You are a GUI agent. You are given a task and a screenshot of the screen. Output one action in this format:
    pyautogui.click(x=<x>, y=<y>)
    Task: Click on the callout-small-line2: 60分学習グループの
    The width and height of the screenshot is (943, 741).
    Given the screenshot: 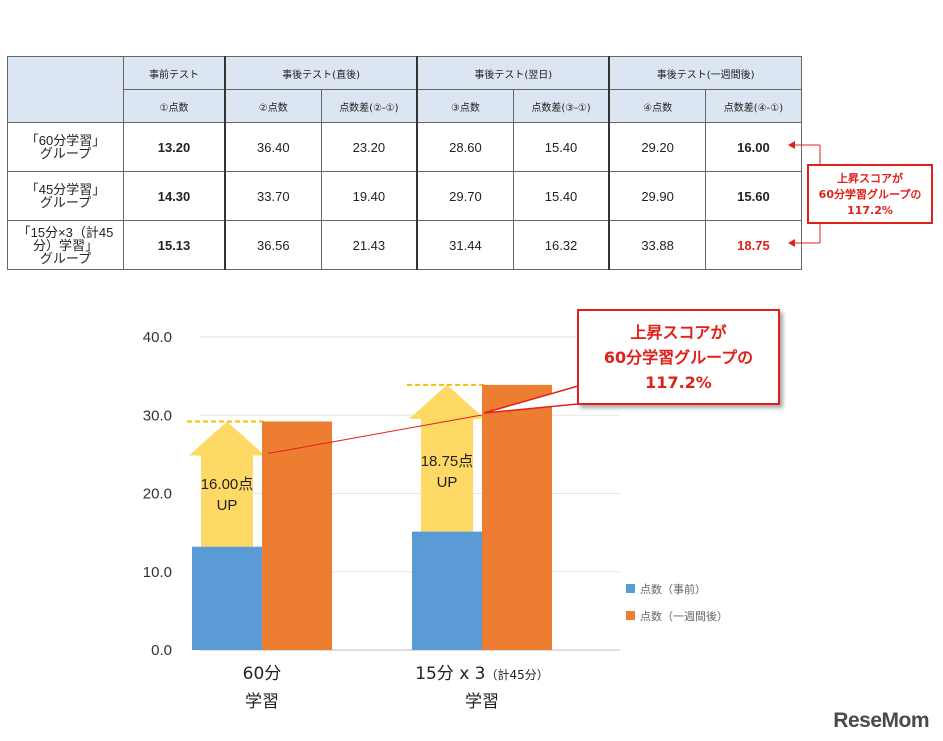 What is the action you would take?
    pyautogui.click(x=870, y=194)
    